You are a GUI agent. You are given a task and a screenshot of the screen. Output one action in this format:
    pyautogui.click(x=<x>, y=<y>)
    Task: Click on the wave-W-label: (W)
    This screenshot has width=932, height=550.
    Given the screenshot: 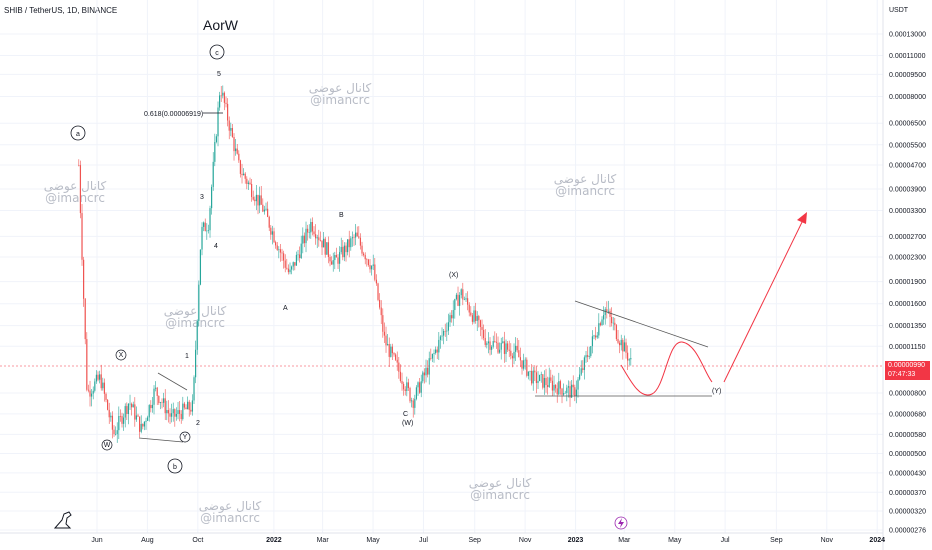 What is the action you would take?
    pyautogui.click(x=407, y=423)
    